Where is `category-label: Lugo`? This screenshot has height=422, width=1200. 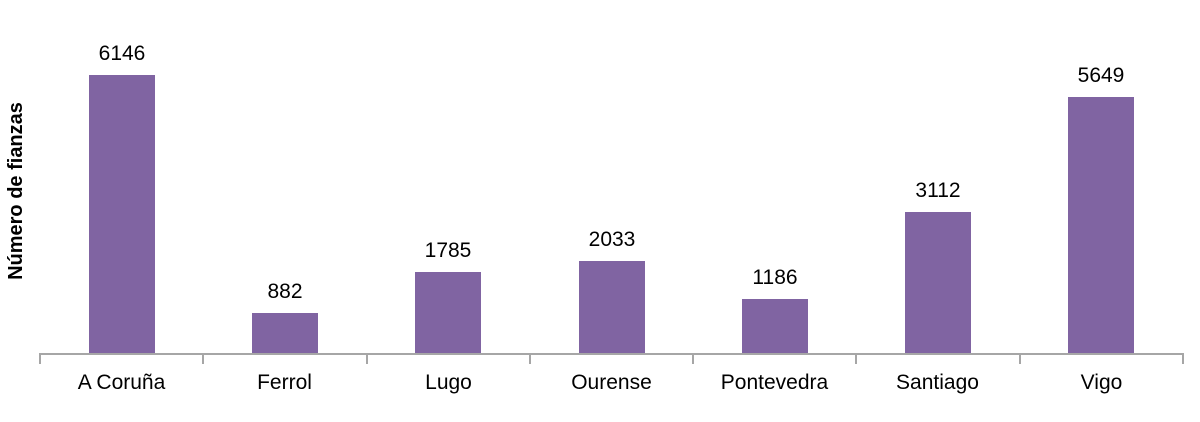
category-label: Lugo is located at coordinates (448, 382).